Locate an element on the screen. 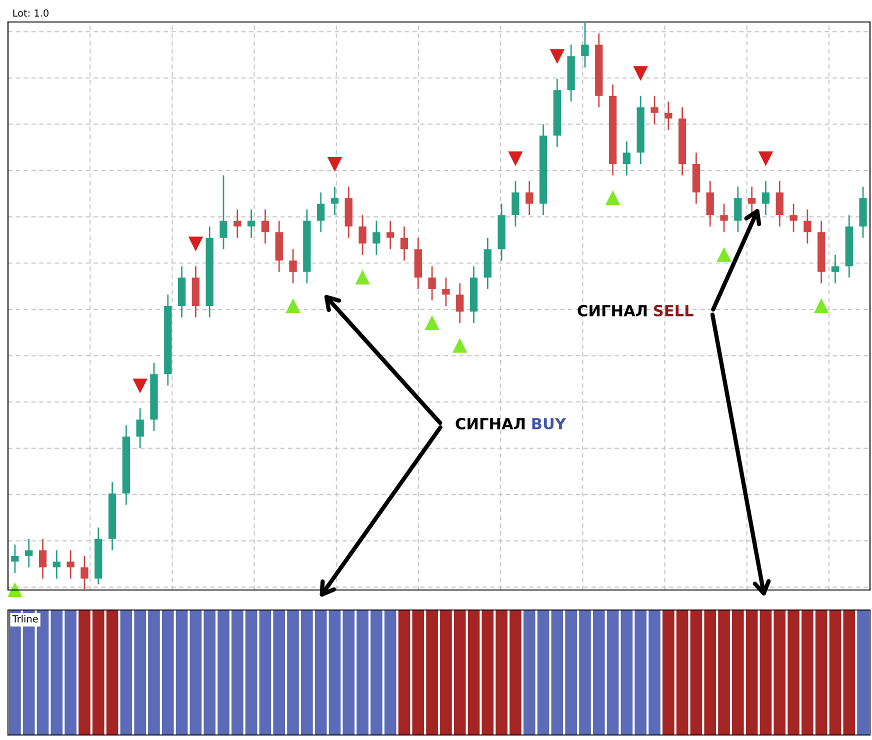  annotation: Trline is located at coordinates (25, 619).